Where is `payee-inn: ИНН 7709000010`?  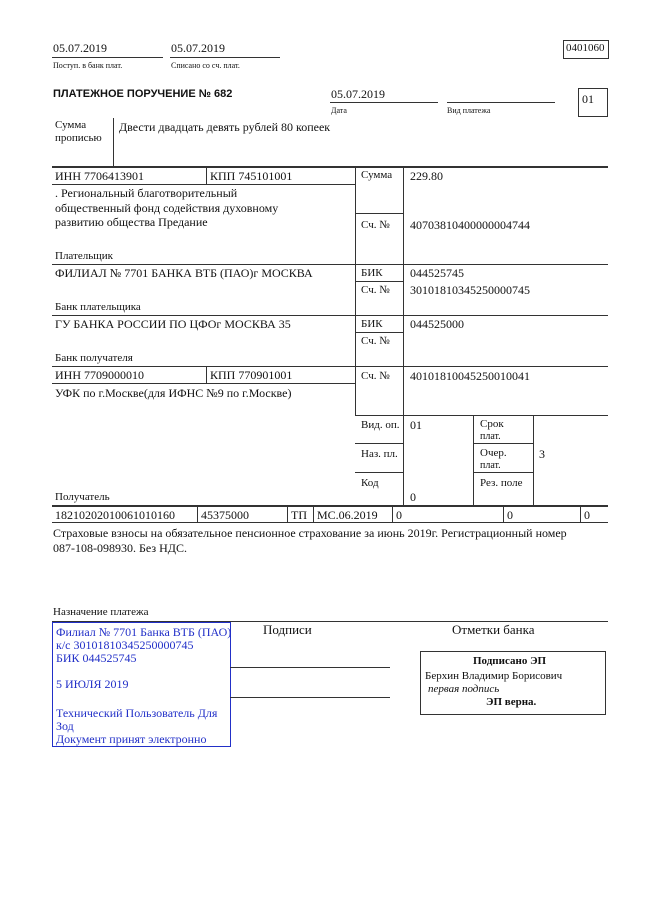 payee-inn: ИНН 7709000010 is located at coordinates (99, 375).